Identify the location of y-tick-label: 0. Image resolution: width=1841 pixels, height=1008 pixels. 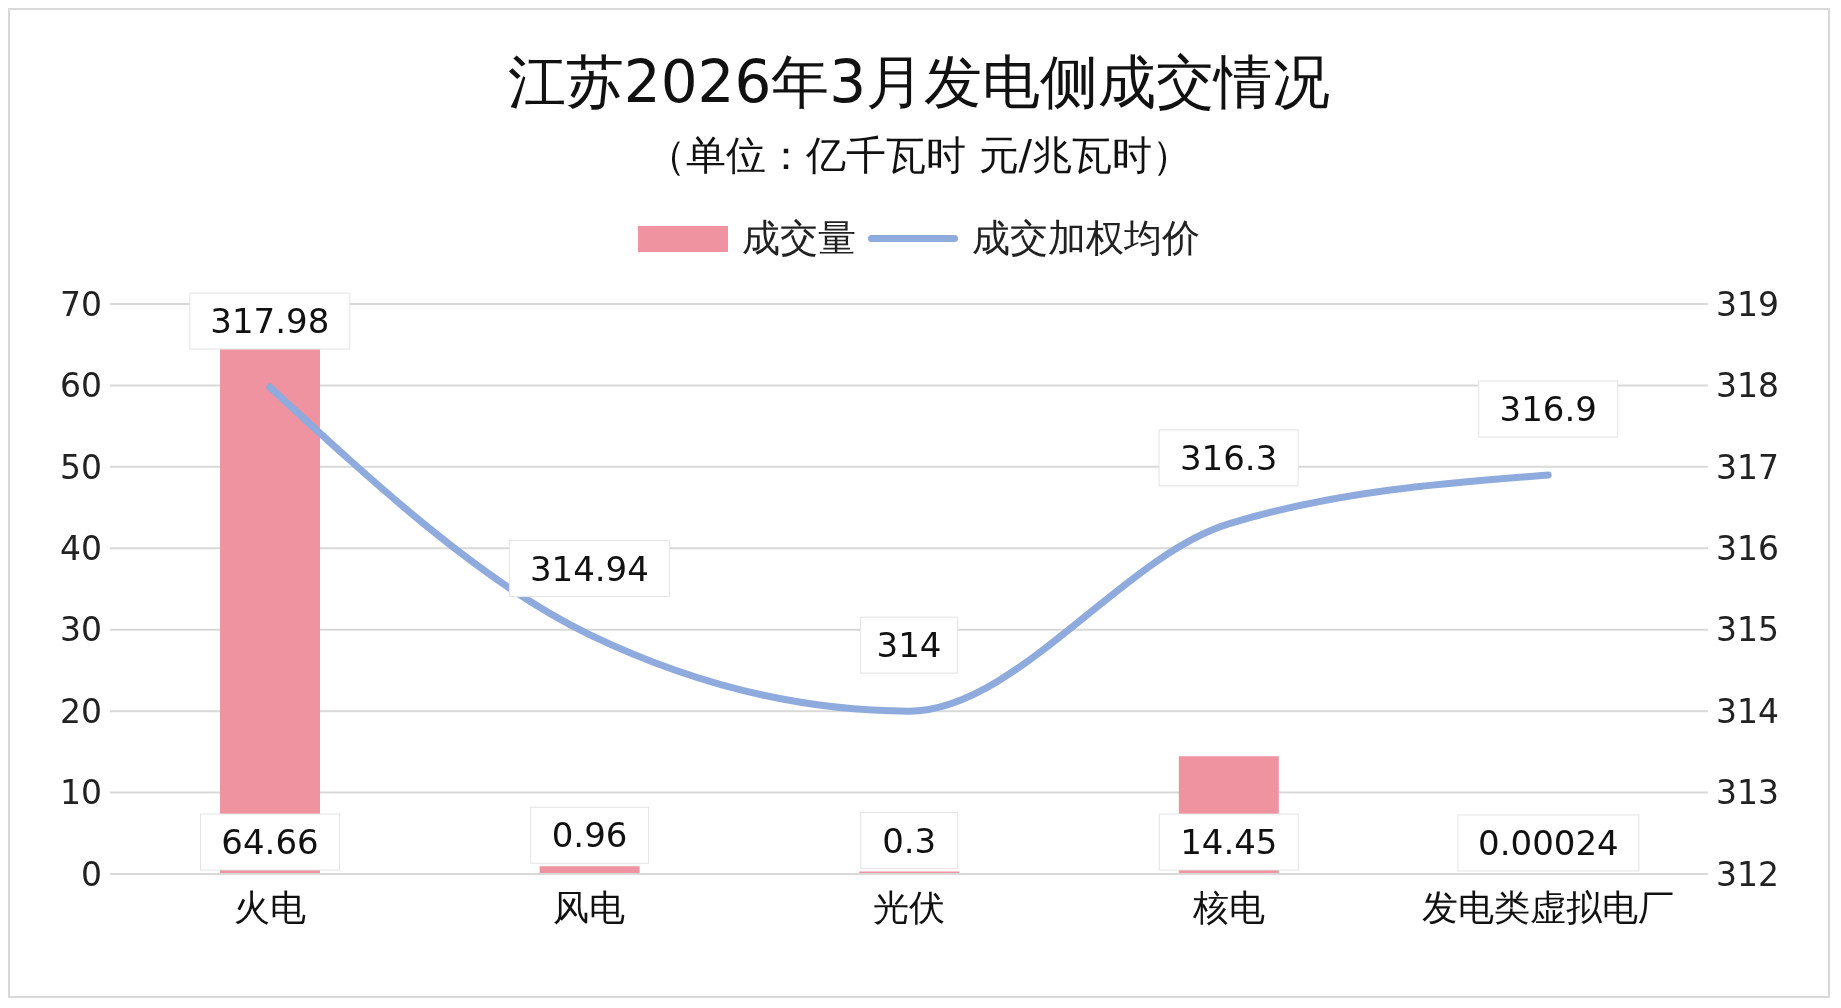
(91, 874).